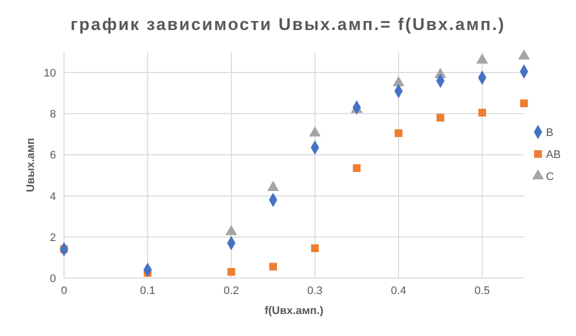 The height and width of the screenshot is (336, 576). Describe the element at coordinates (64, 291) in the screenshot. I see `x-tick-label: 0` at that location.